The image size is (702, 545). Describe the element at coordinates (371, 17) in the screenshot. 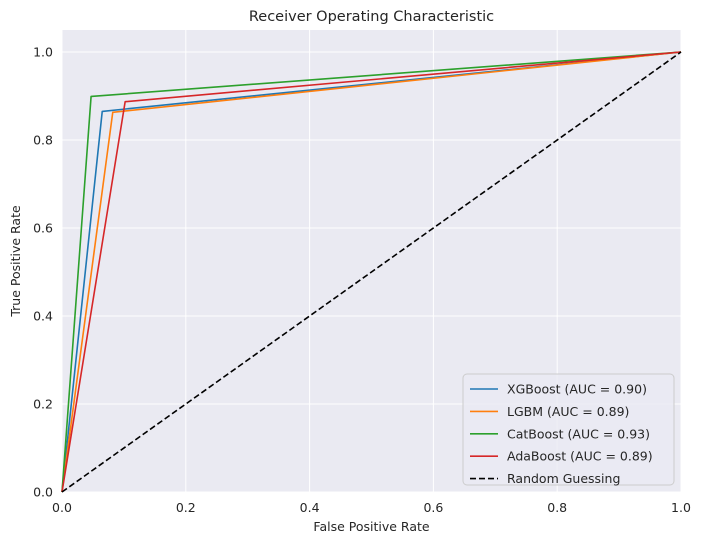

I see `chart-title: Receiver Operating Characteristic` at that location.